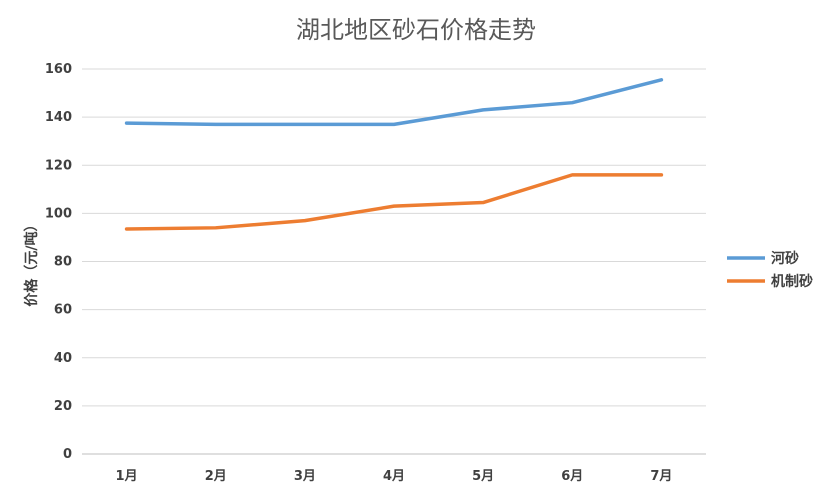  What do you see at coordinates (58, 213) in the screenshot?
I see `y-tick-label: 100` at bounding box center [58, 213].